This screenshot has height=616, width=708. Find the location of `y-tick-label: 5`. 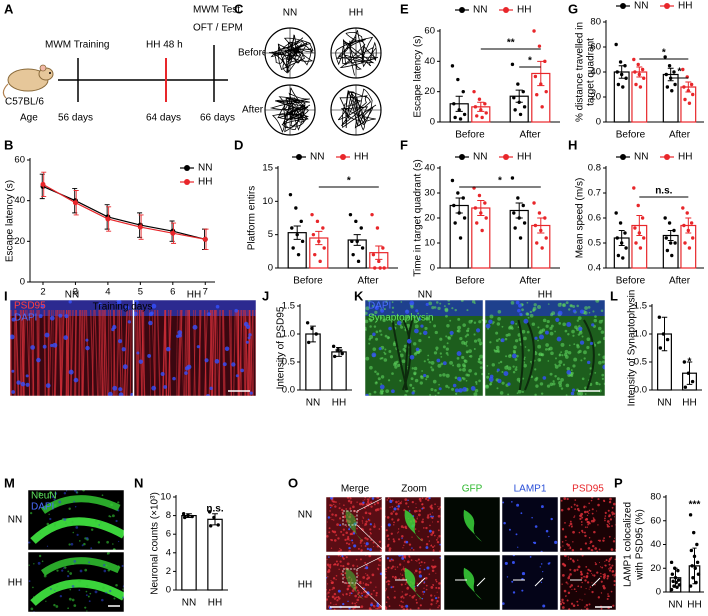

y-tick-label: 5 is located at coordinates (270, 234).